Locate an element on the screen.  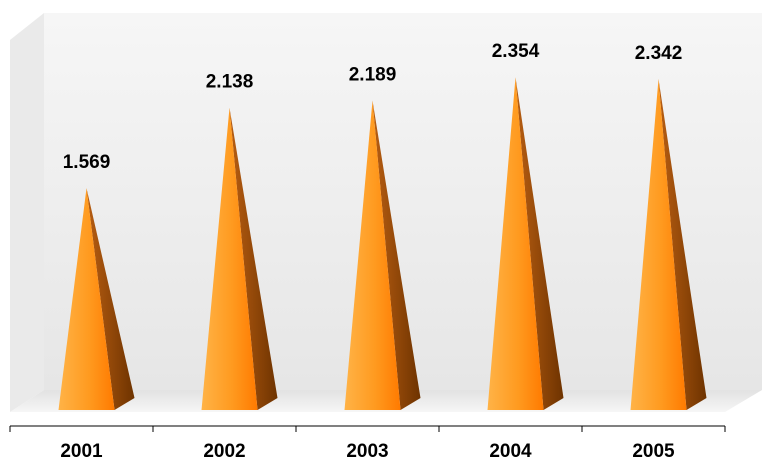
value-label-2001: 1.569 is located at coordinates (87, 162).